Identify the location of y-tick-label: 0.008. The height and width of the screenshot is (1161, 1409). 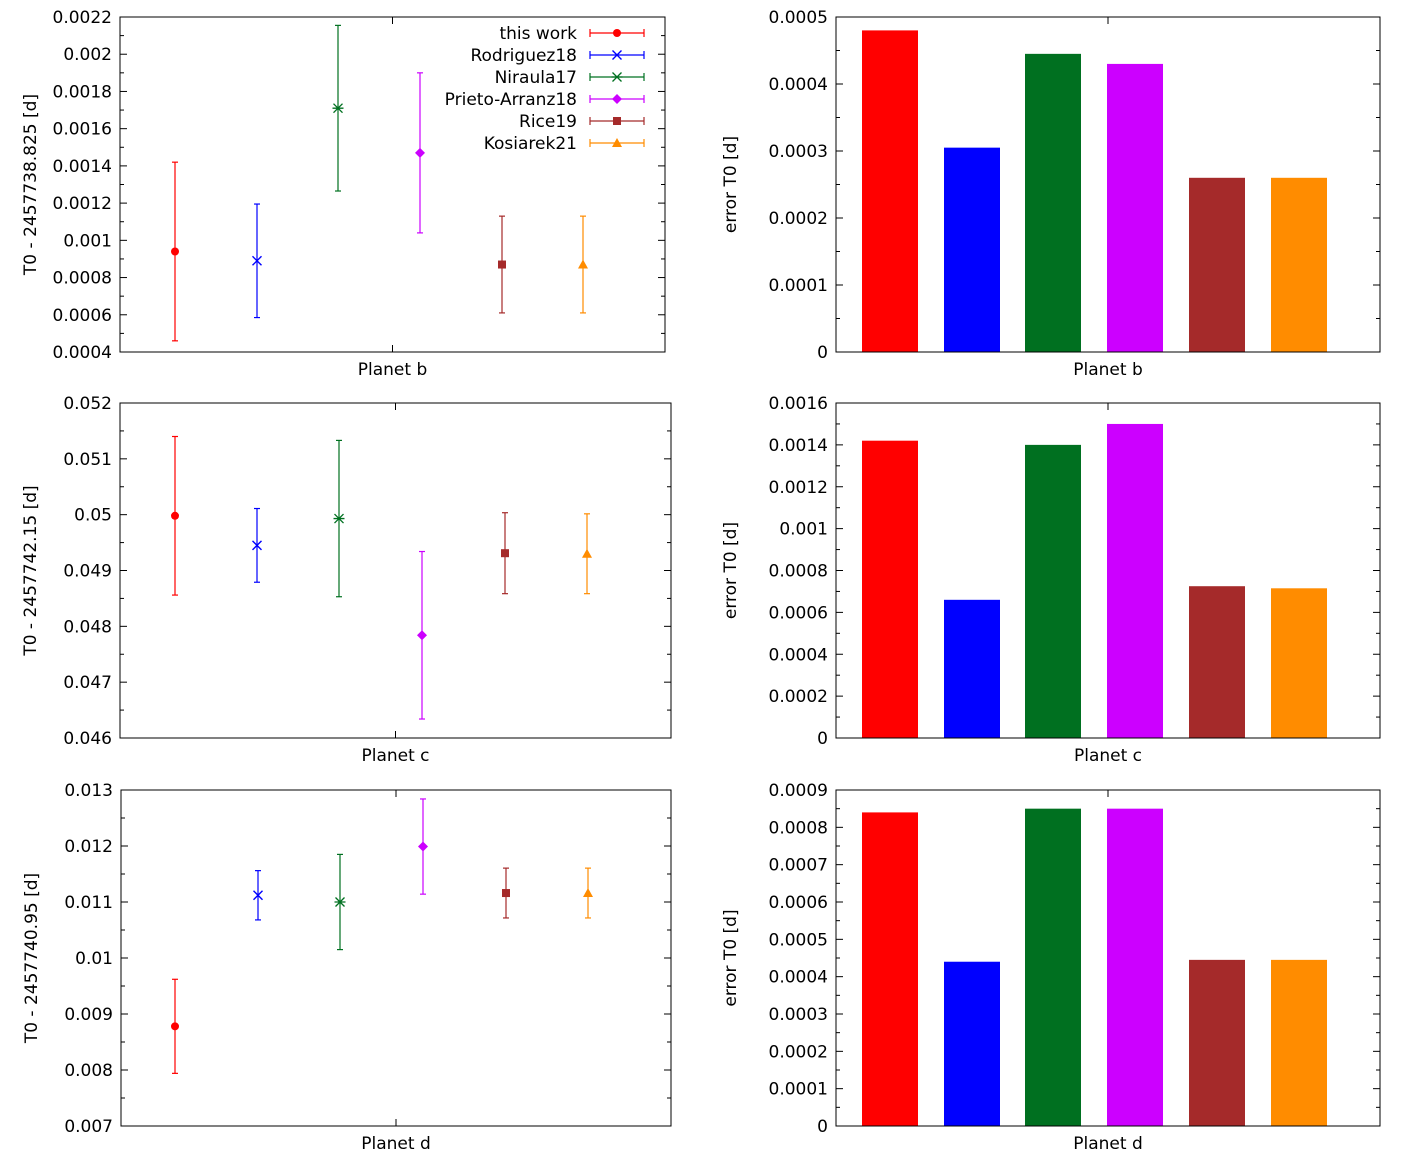
(88, 1071).